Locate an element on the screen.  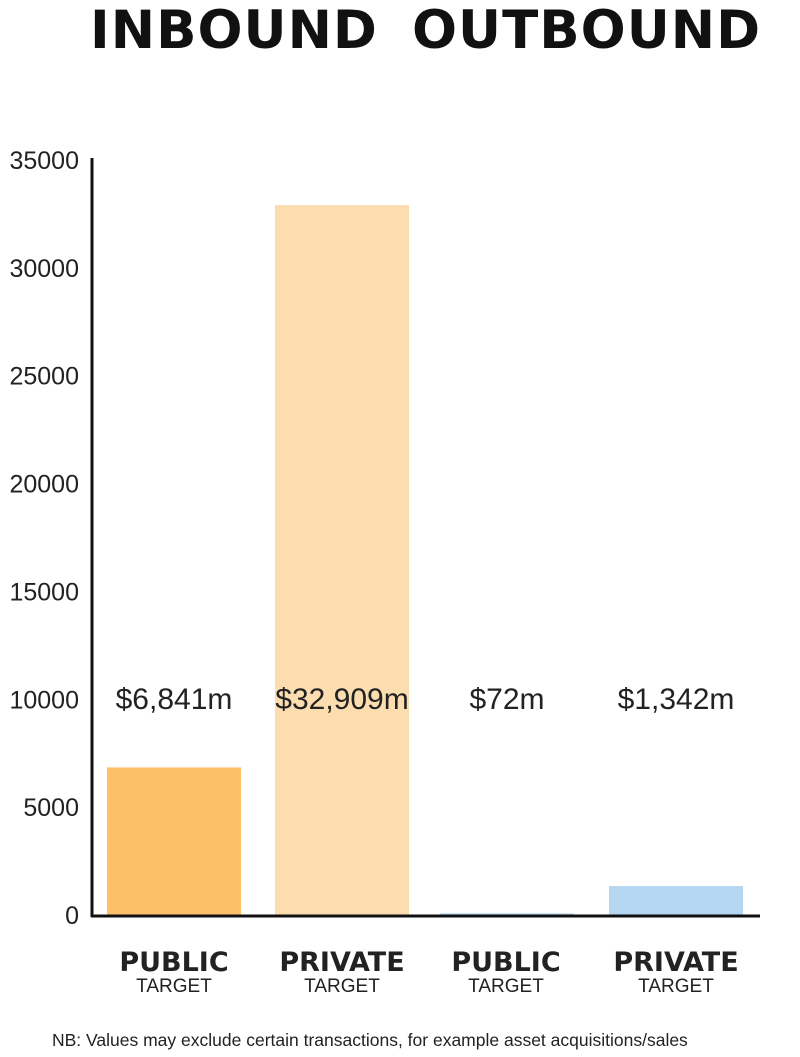
data-label: $72m is located at coordinates (506, 699).